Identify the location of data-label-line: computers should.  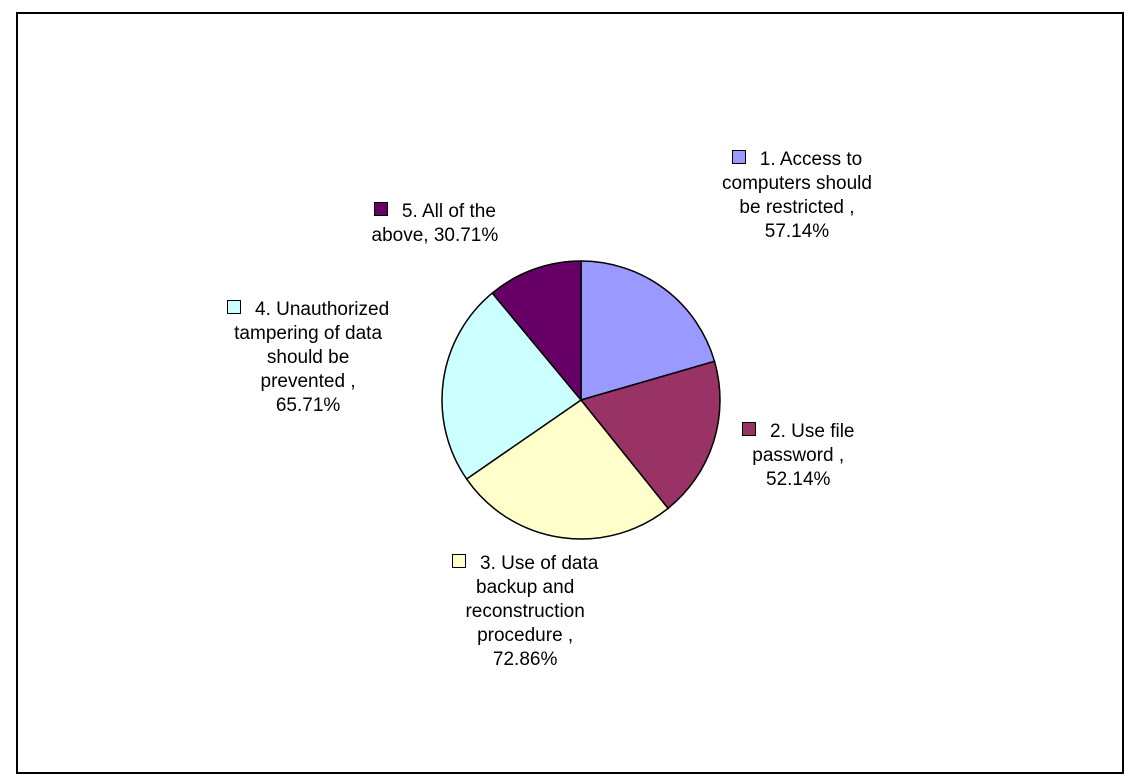
(797, 184).